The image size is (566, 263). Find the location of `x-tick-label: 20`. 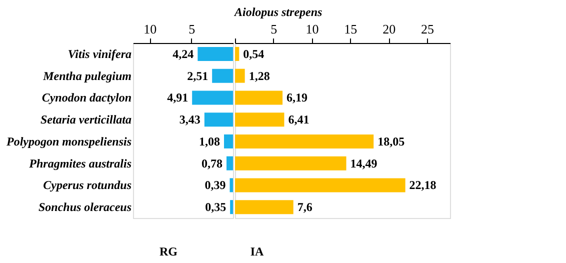

x-tick-label: 20 is located at coordinates (389, 29).